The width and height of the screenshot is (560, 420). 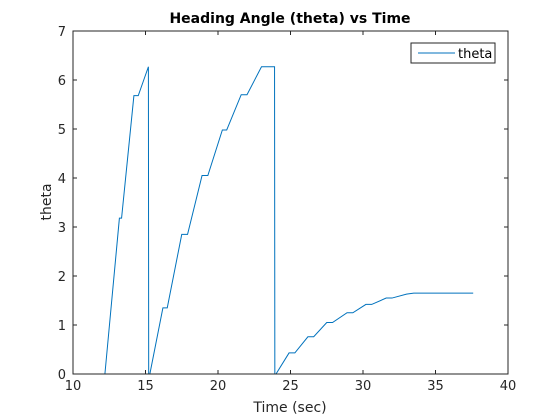 What do you see at coordinates (435, 386) in the screenshot?
I see `x-tick-label: 35` at bounding box center [435, 386].